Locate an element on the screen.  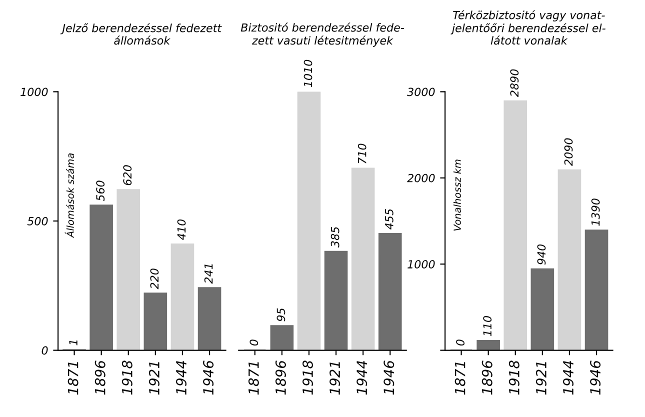
data-label: 410 is located at coordinates (181, 229).